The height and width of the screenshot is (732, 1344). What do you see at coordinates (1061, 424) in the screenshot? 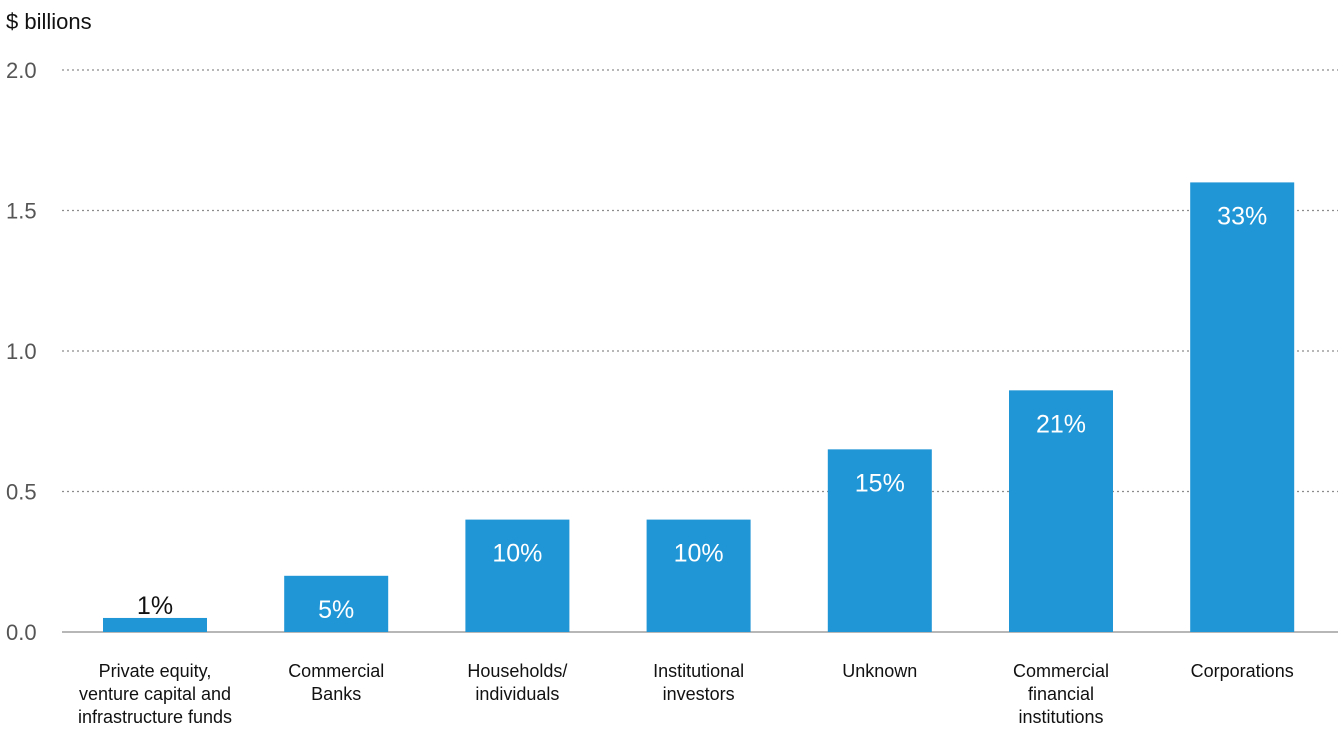
I see `bar-value-label: 21%` at bounding box center [1061, 424].